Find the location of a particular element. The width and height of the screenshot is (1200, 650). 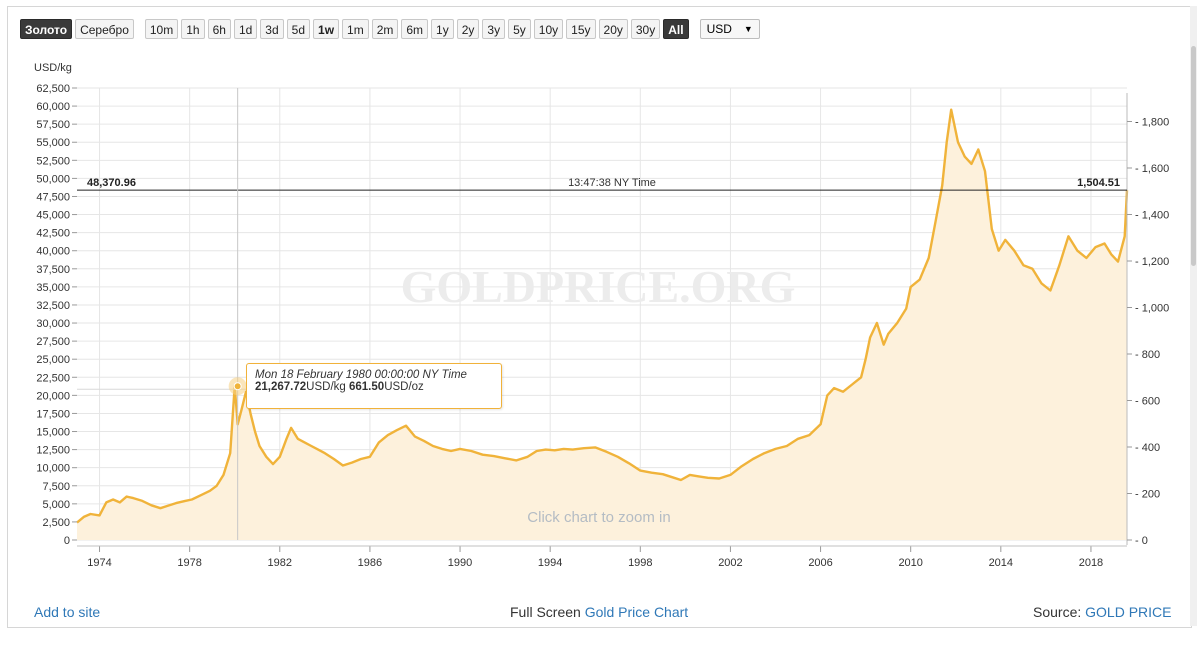

range-1h: 1h is located at coordinates (193, 29).